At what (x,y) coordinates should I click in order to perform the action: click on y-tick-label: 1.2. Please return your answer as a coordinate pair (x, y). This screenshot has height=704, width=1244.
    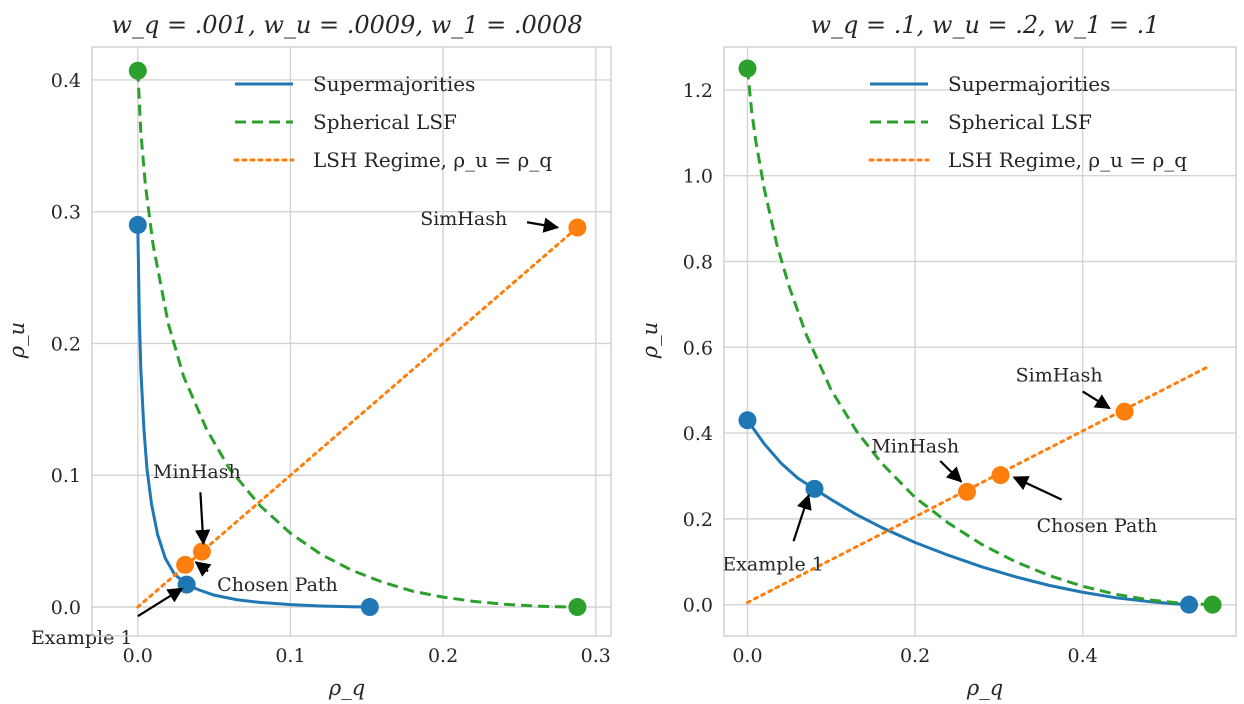
    Looking at the image, I should click on (698, 91).